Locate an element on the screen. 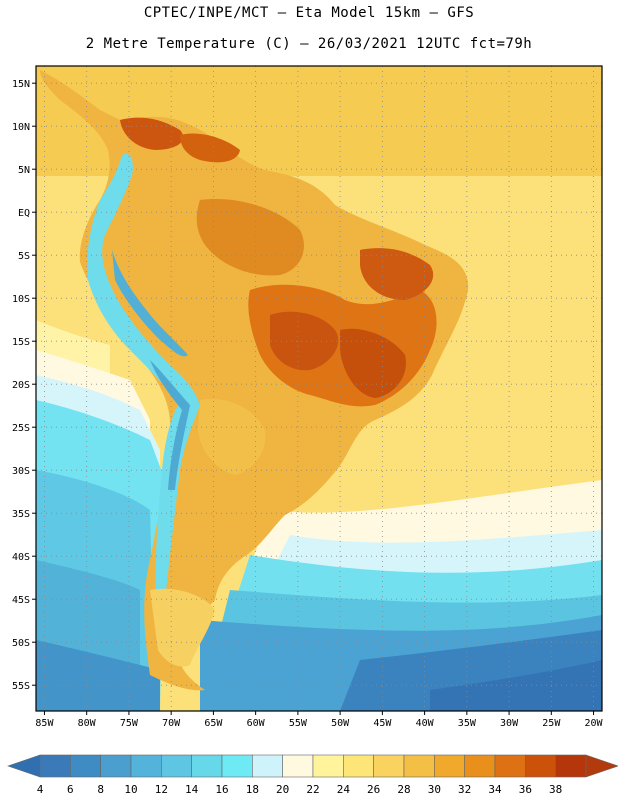  lon-tick-label: 85W is located at coordinates (44, 723).